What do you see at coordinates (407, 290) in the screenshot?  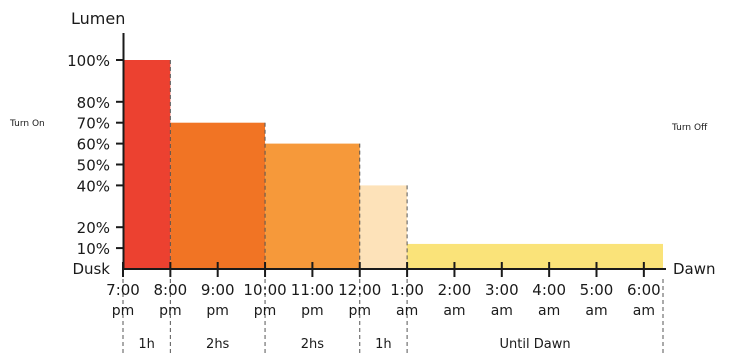 I see `x-tick-time: 1:00` at bounding box center [407, 290].